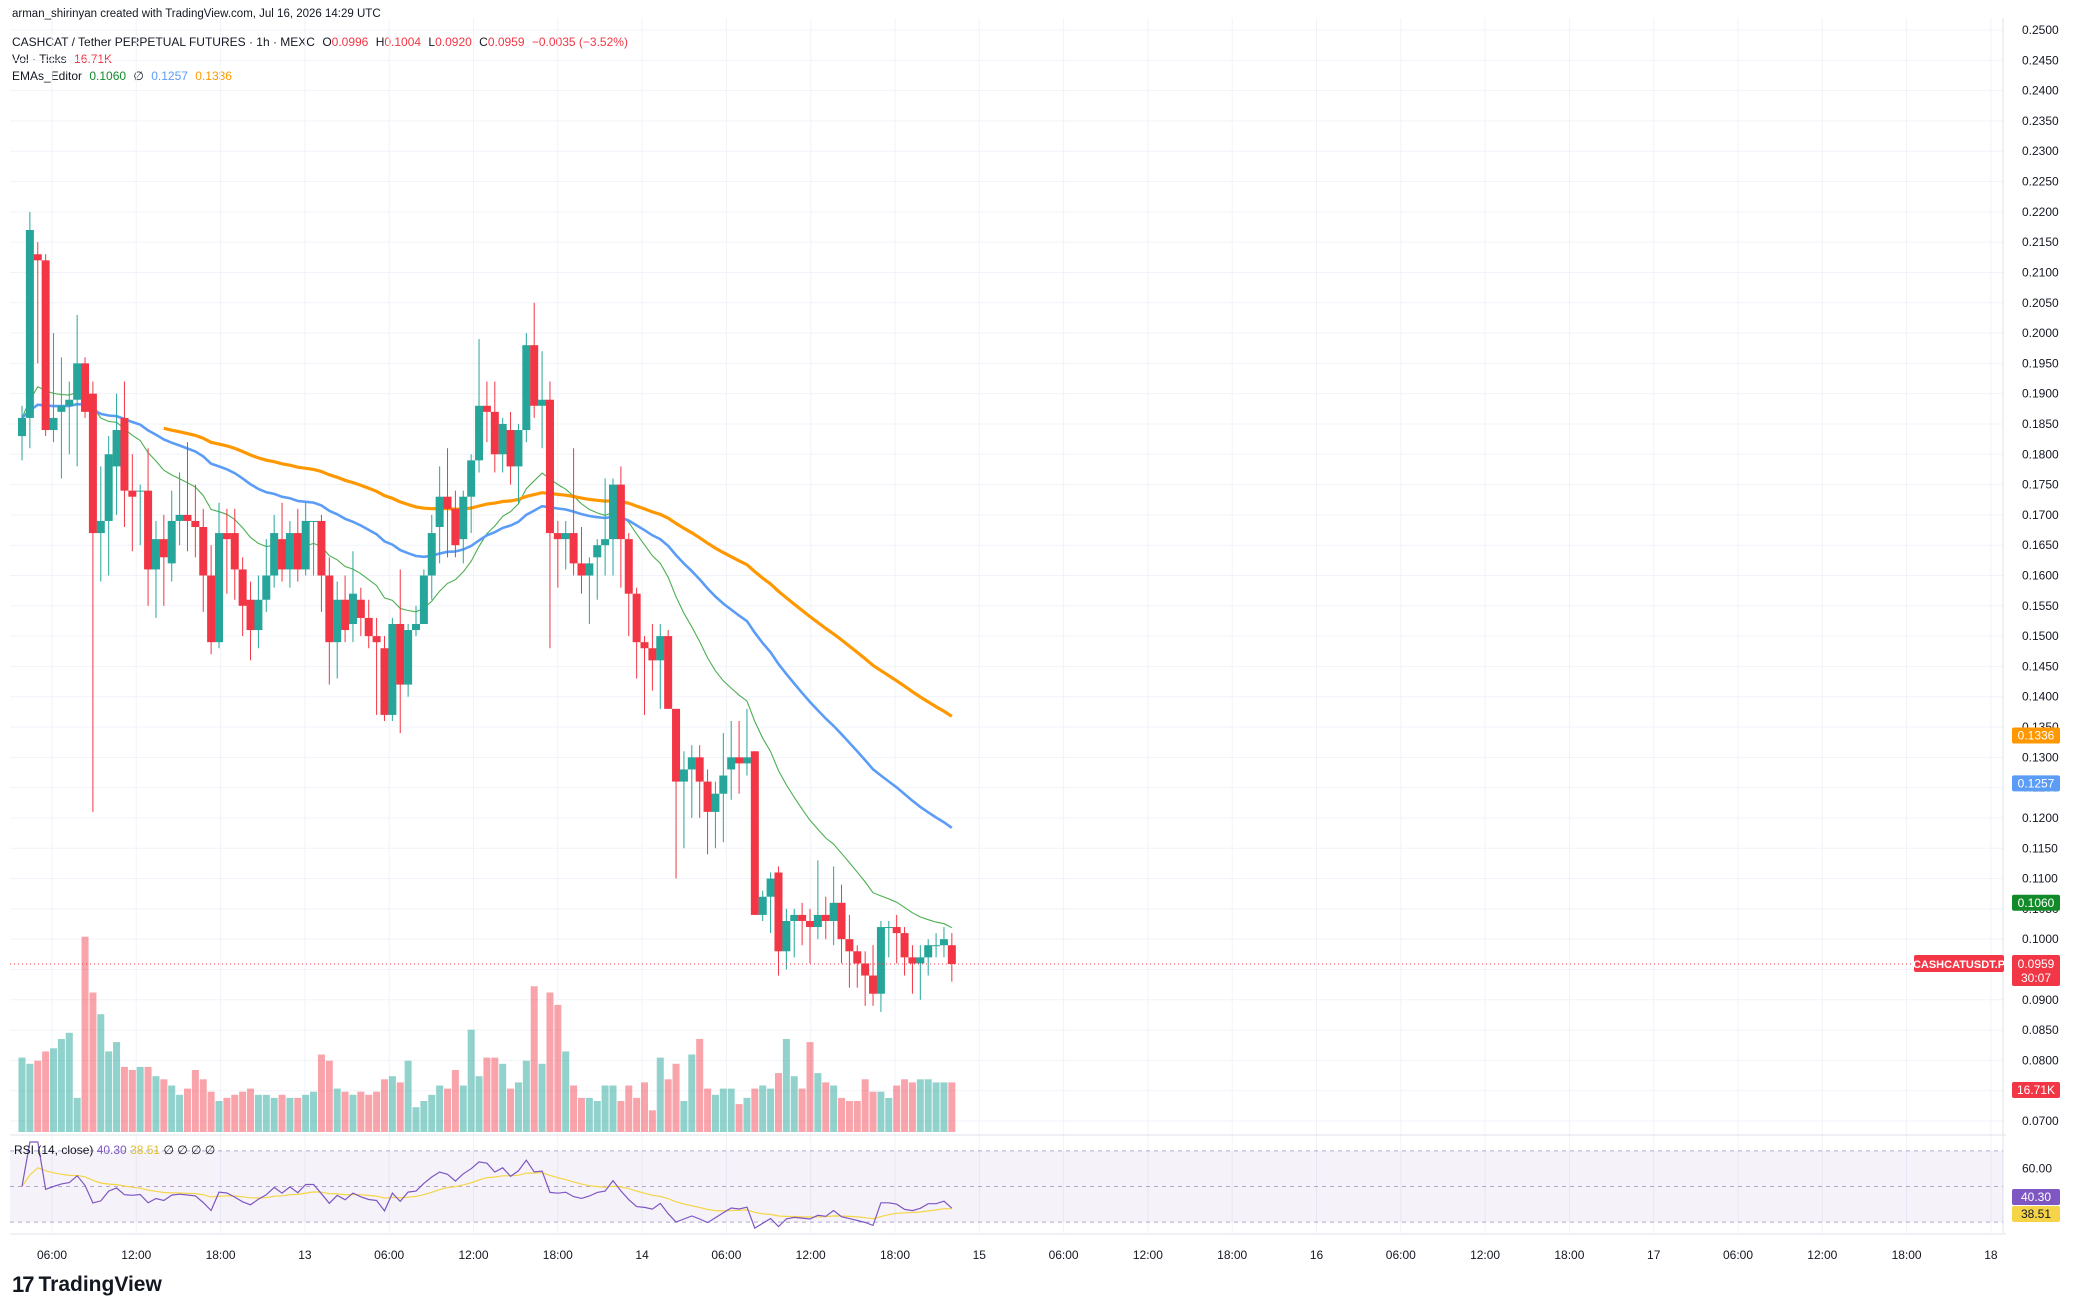 The width and height of the screenshot is (2078, 1312). I want to click on price-tick: 0.2500, so click(2040, 30).